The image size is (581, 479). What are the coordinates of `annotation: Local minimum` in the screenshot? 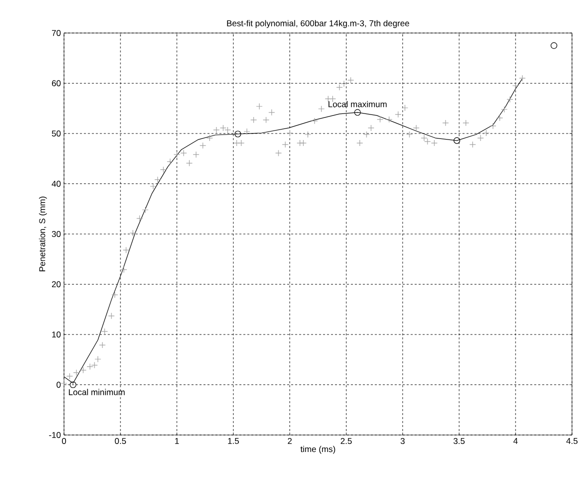 It's located at (96, 392).